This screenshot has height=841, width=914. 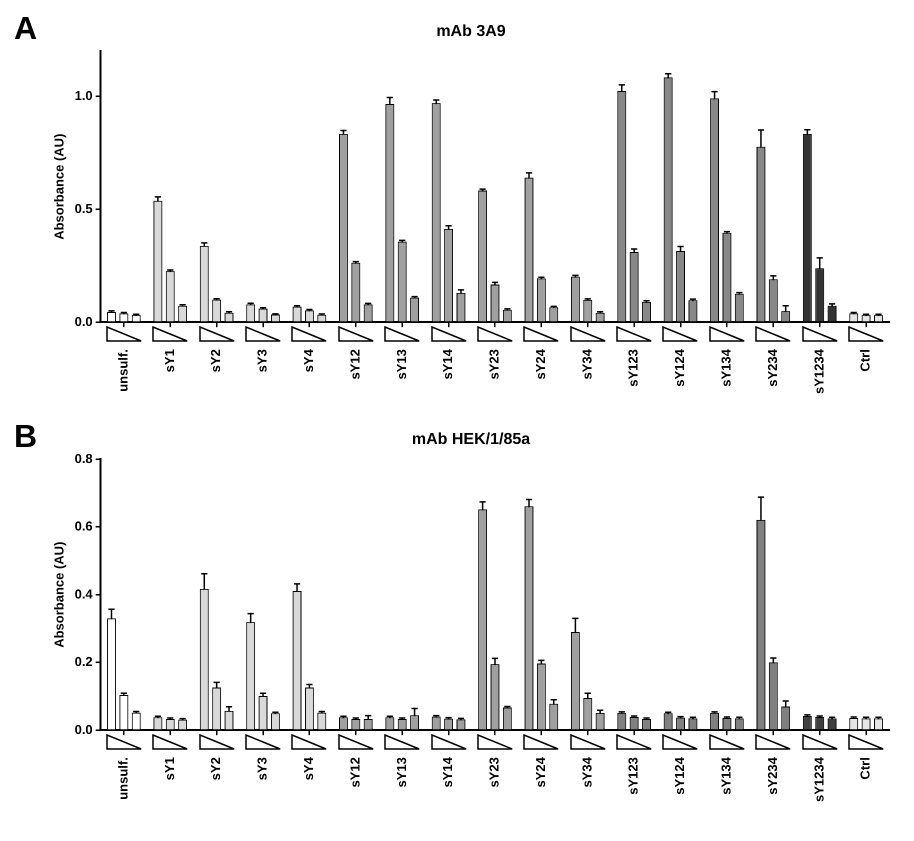 I want to click on chart-title: mAb HEK/1/85a, so click(x=471, y=439).